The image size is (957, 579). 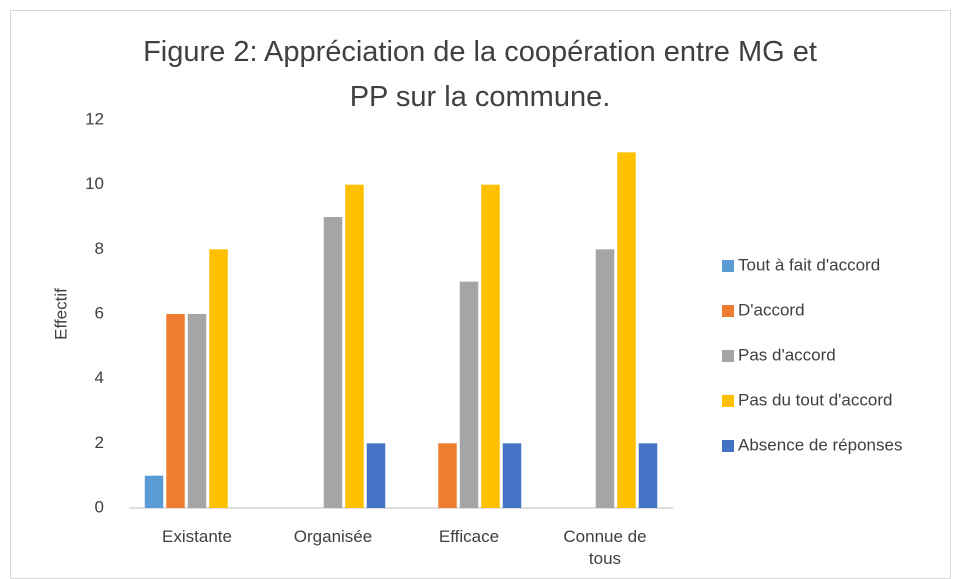 I want to click on y-tick-label: 0, so click(x=99, y=506).